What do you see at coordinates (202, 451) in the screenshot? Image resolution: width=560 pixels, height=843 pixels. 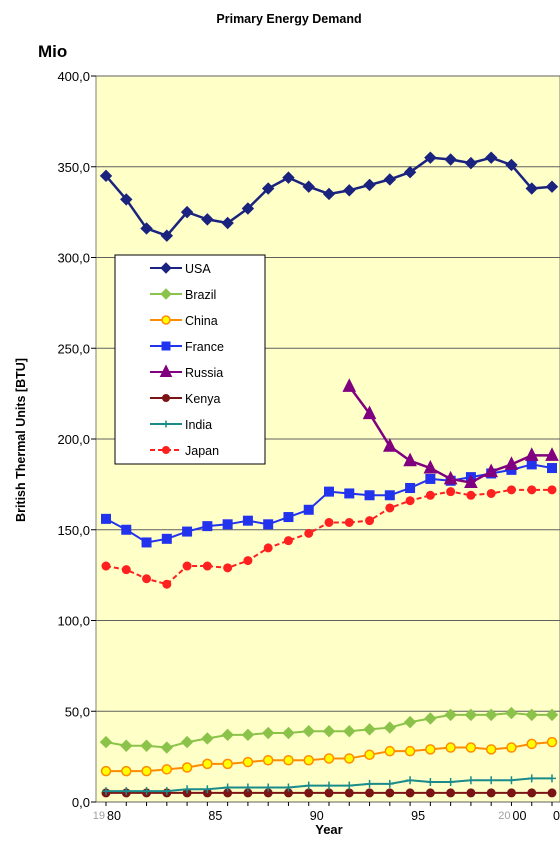 I see `legend-label: Japan` at bounding box center [202, 451].